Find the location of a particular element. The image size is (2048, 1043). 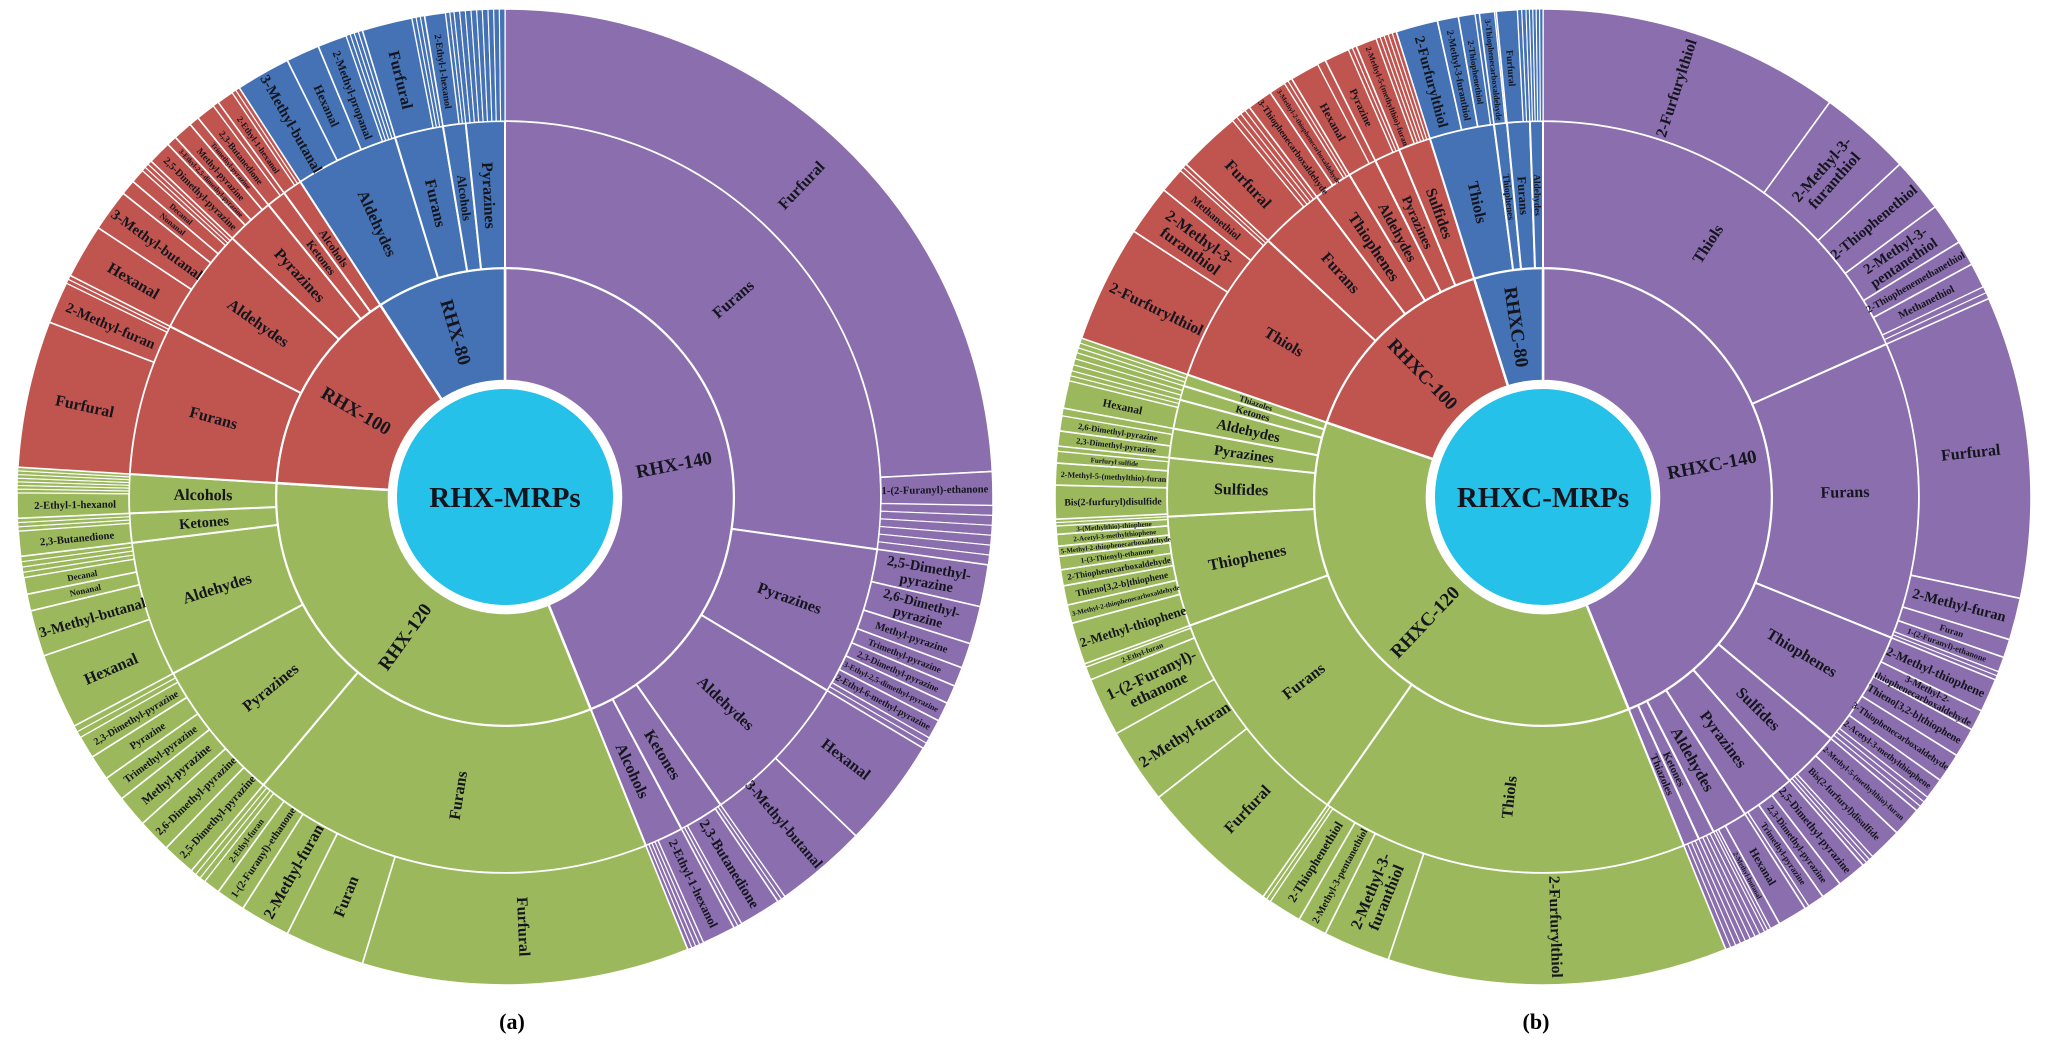

class-label: Sulfides is located at coordinates (1241, 490).